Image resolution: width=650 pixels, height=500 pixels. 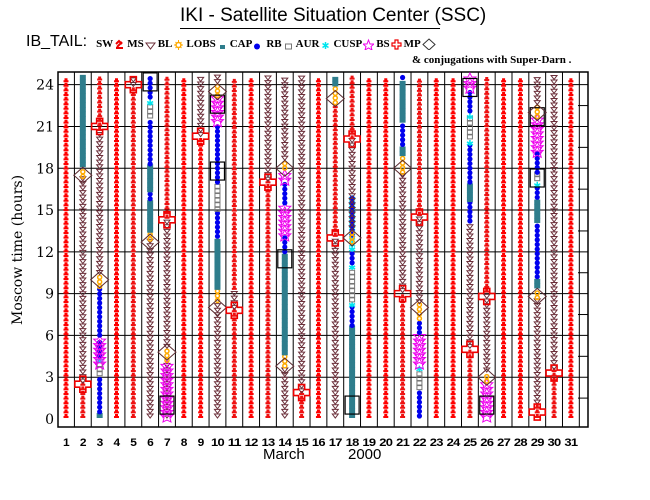 I want to click on legend-item-cusp: CUSP, so click(x=354, y=43).